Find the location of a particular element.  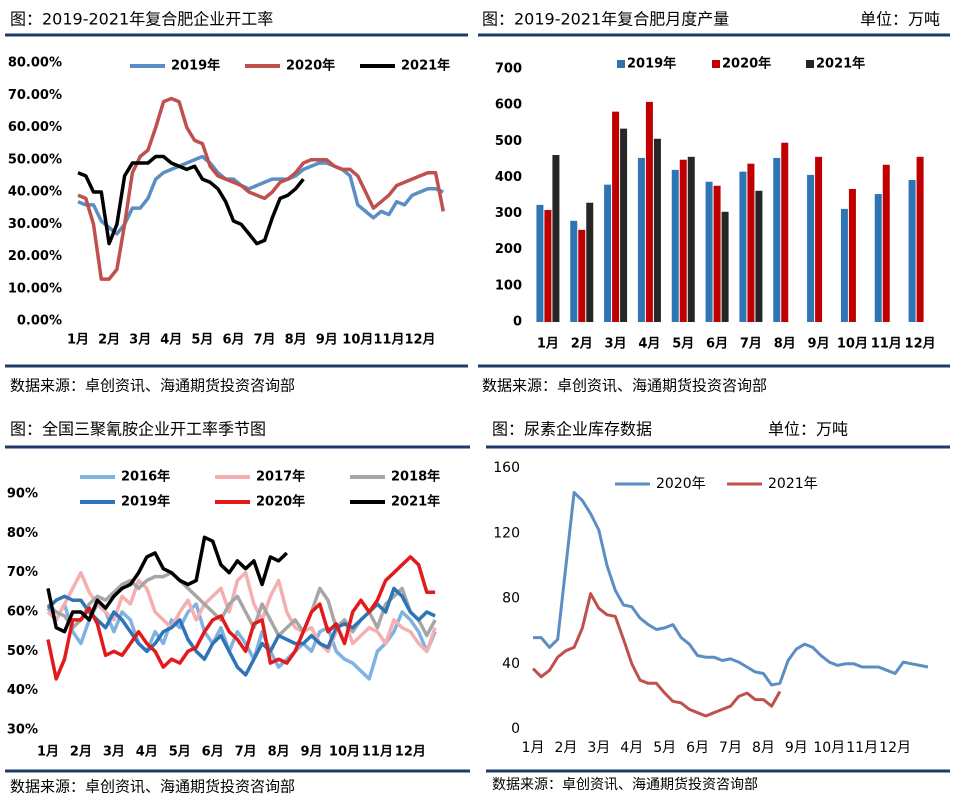

y-tick-label: 200 is located at coordinates (508, 249).